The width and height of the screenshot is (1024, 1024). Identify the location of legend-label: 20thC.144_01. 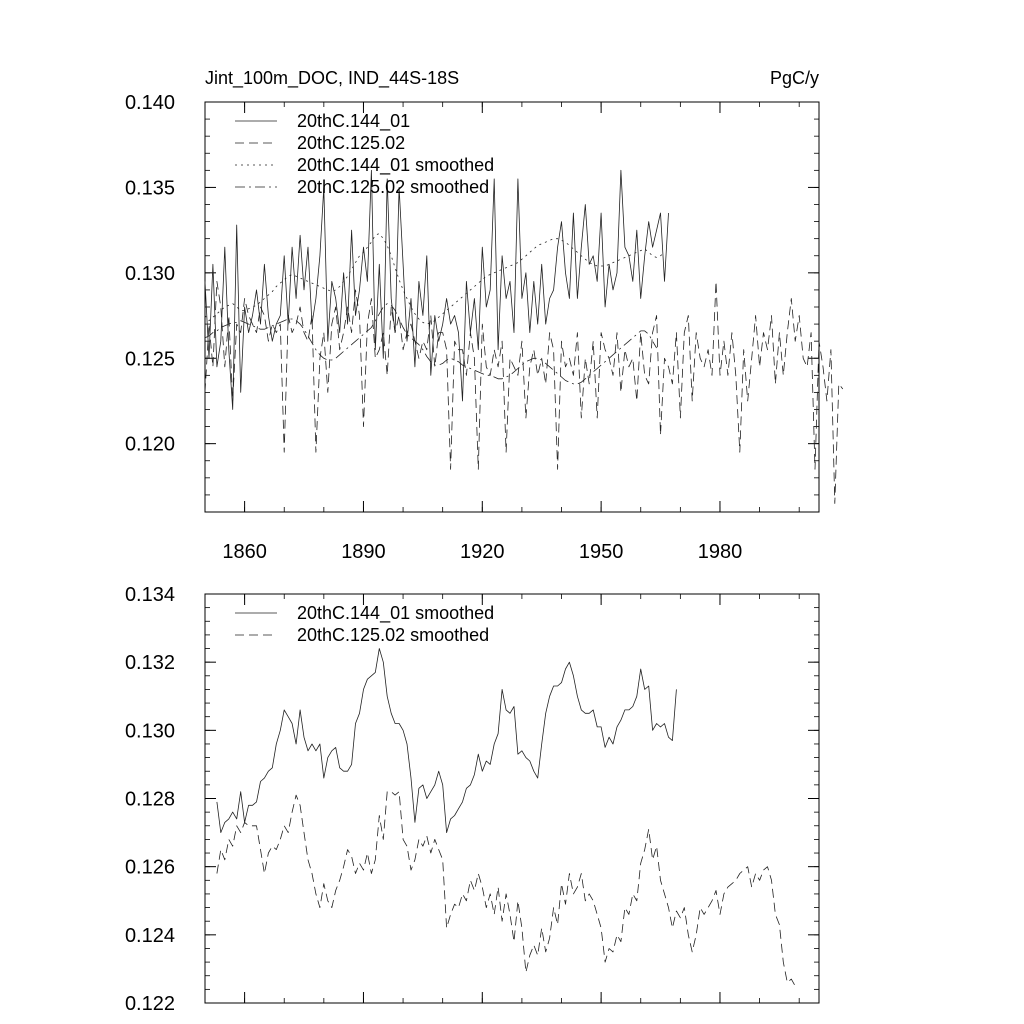
(353, 121).